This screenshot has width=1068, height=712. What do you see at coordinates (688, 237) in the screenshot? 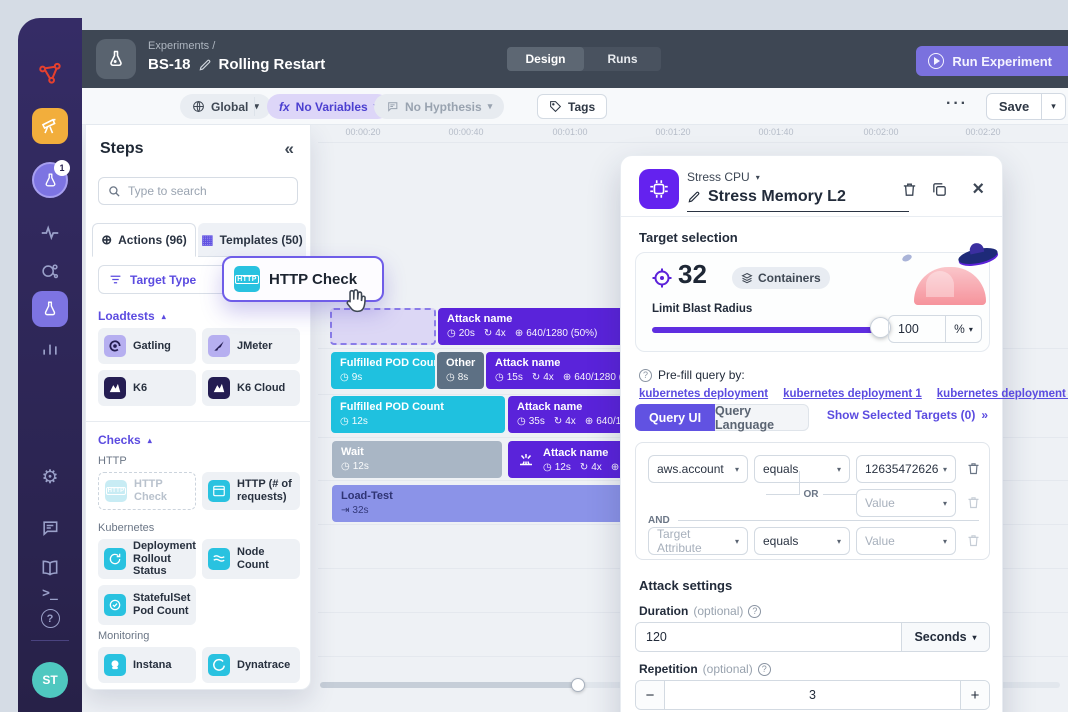
I see `target-selection-heading: Target selection` at bounding box center [688, 237].